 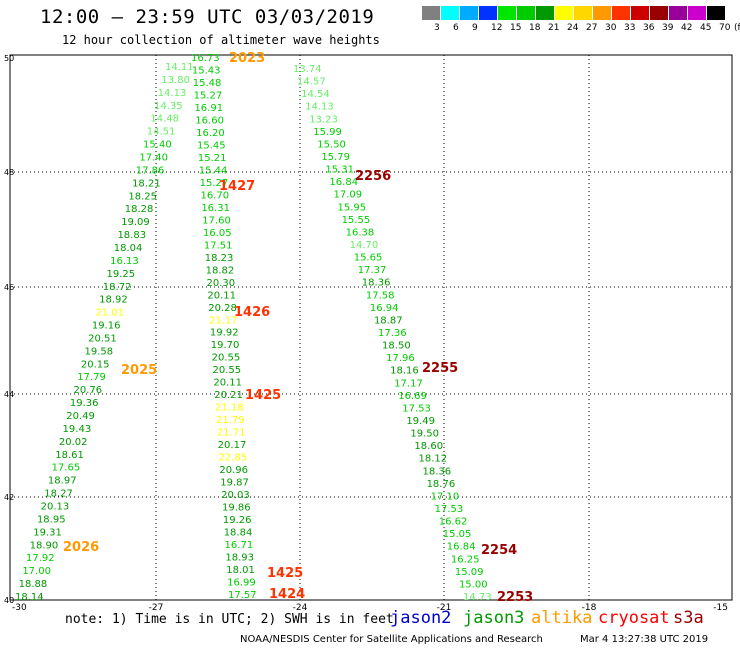 I want to click on wave-height-value: 20.11, so click(x=221, y=295).